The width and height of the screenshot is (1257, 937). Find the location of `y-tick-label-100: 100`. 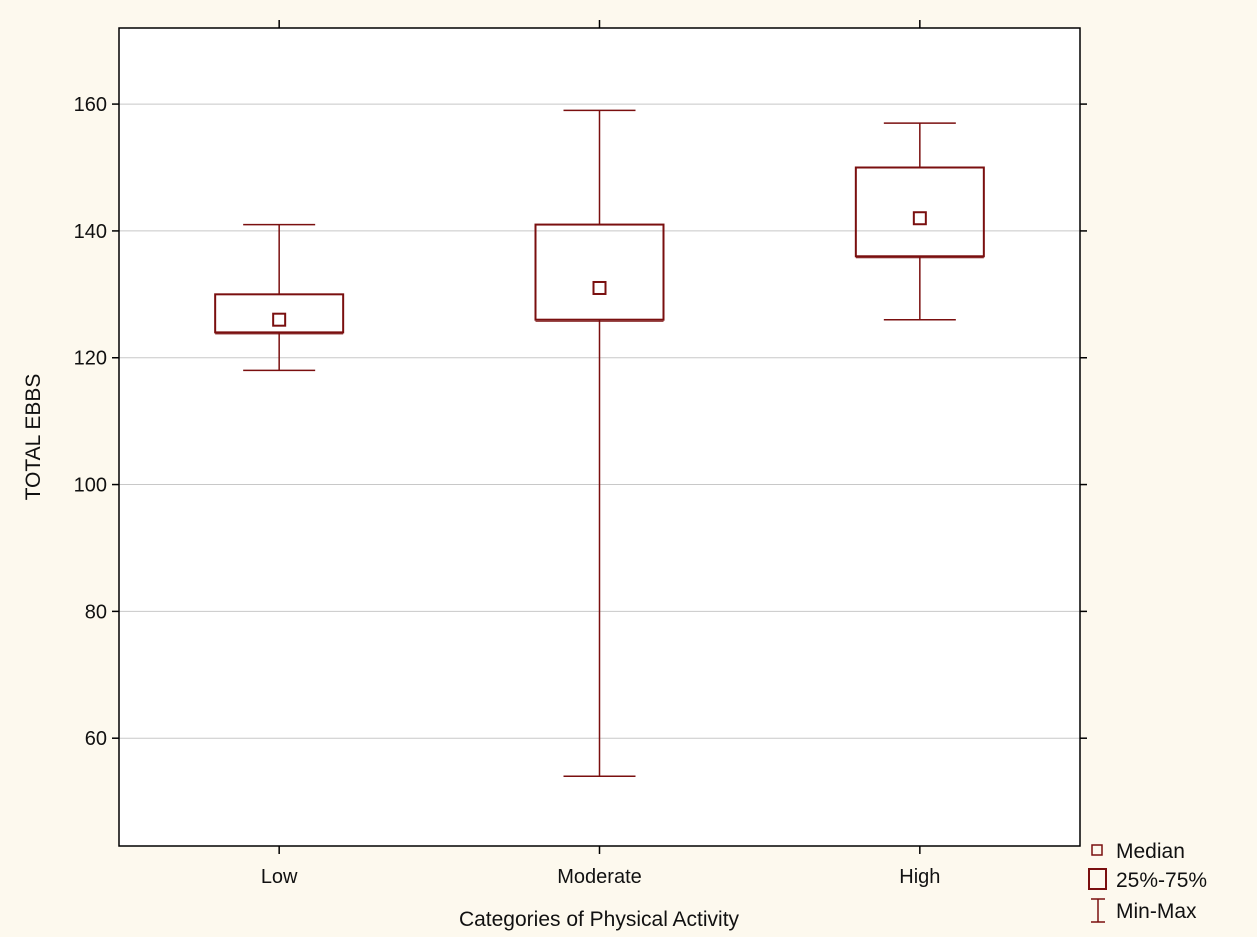

y-tick-label-100: 100 is located at coordinates (90, 486).